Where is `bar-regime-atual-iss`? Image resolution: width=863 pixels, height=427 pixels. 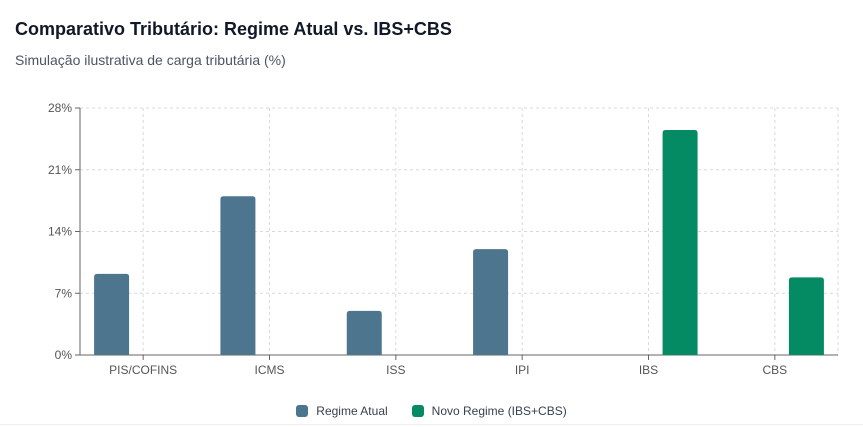
bar-regime-atual-iss is located at coordinates (364, 332).